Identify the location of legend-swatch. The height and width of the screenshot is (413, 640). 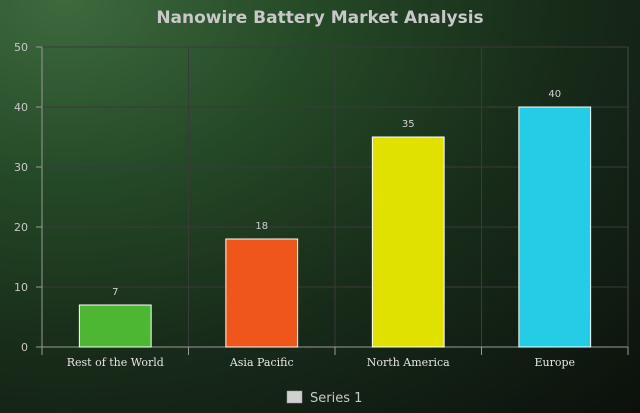
(294, 397).